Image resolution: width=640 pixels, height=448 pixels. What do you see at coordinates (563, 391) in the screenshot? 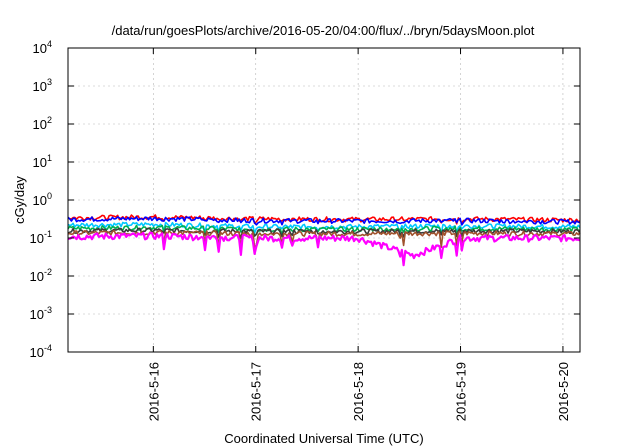
I see `x-tick-label: 2016-5-20` at bounding box center [563, 391].